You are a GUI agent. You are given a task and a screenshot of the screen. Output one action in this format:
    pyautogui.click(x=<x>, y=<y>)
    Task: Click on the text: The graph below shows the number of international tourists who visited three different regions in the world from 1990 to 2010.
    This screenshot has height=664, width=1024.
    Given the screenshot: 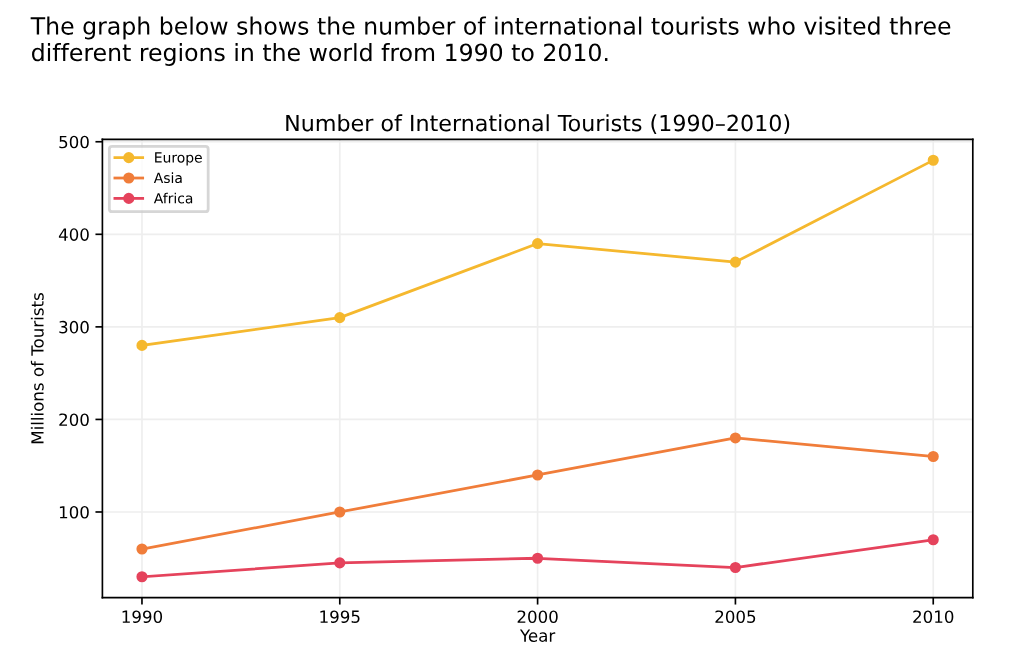 What is the action you would take?
    pyautogui.click(x=490, y=41)
    